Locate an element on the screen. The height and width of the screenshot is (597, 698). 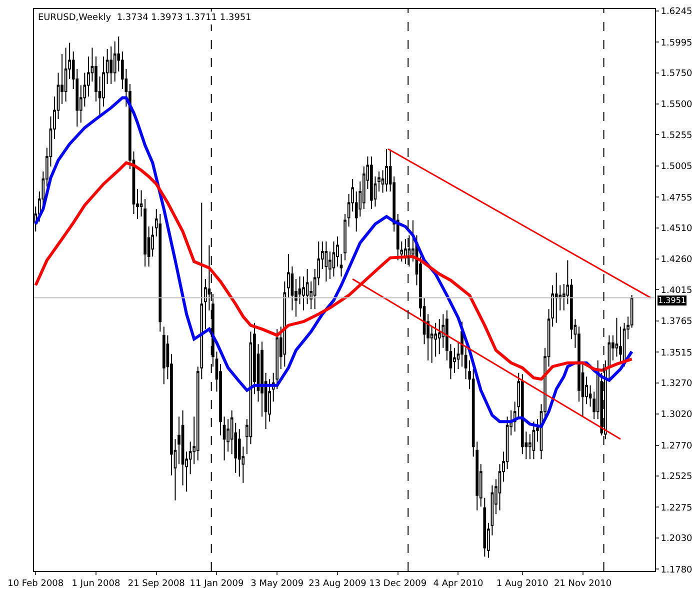
y-tick-label: 1.2525 is located at coordinates (676, 477).